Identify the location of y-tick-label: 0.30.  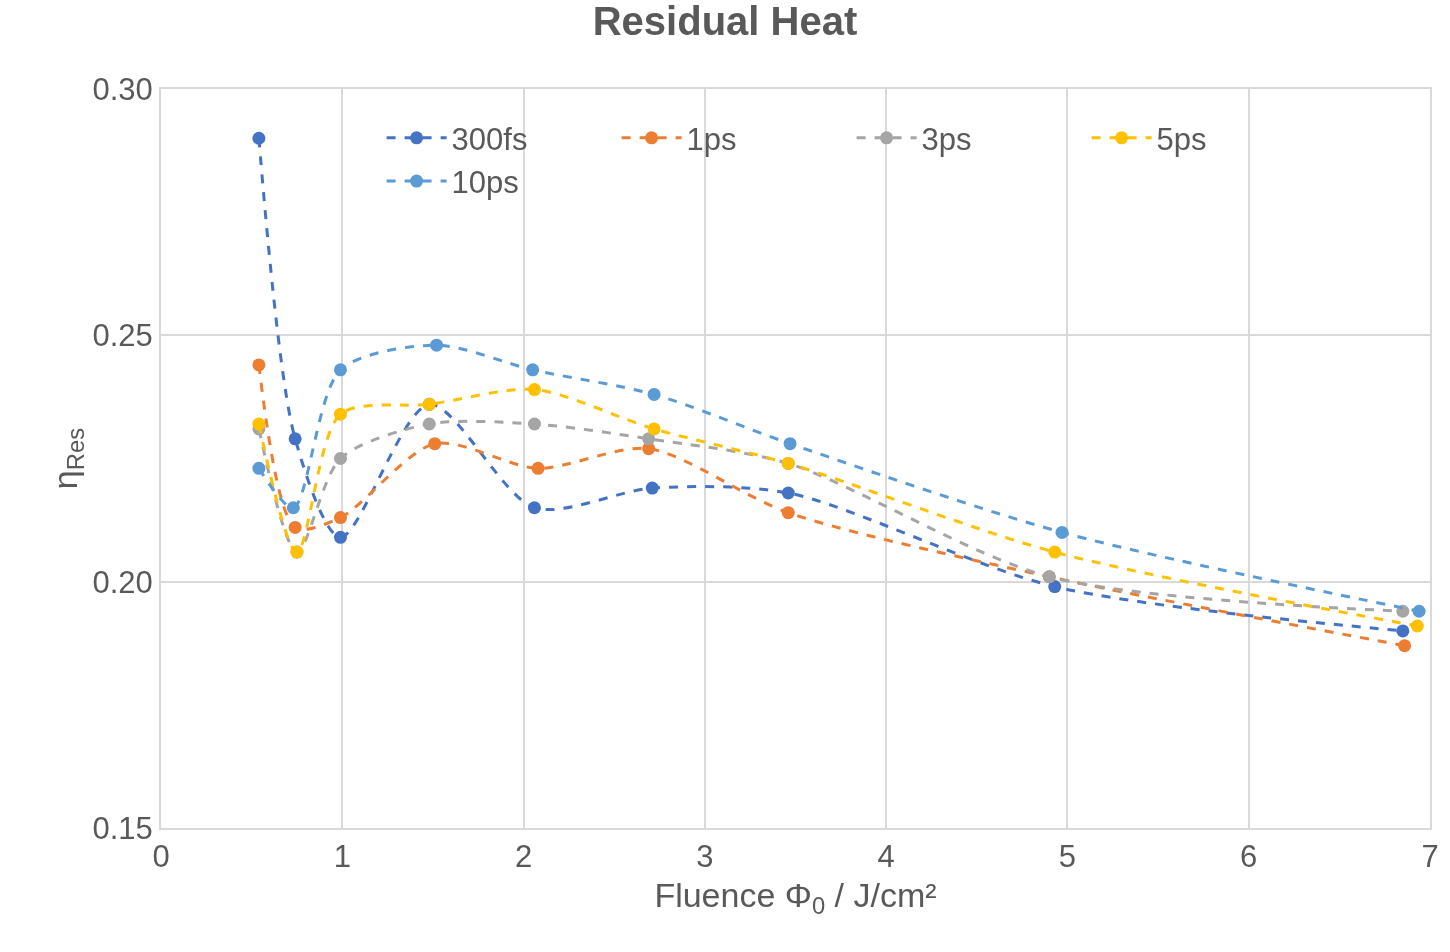
(122, 89).